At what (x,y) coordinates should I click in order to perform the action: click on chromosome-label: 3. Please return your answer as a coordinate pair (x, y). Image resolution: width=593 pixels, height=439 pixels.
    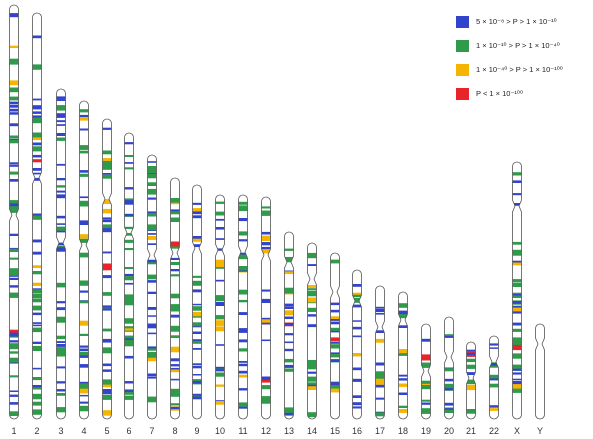
    Looking at the image, I should click on (60, 431).